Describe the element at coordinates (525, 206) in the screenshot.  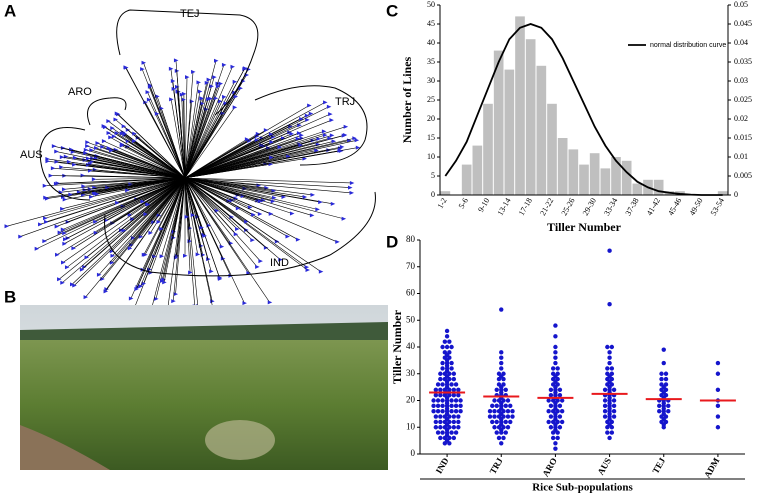
I see `x-tick-label: 17-18` at that location.